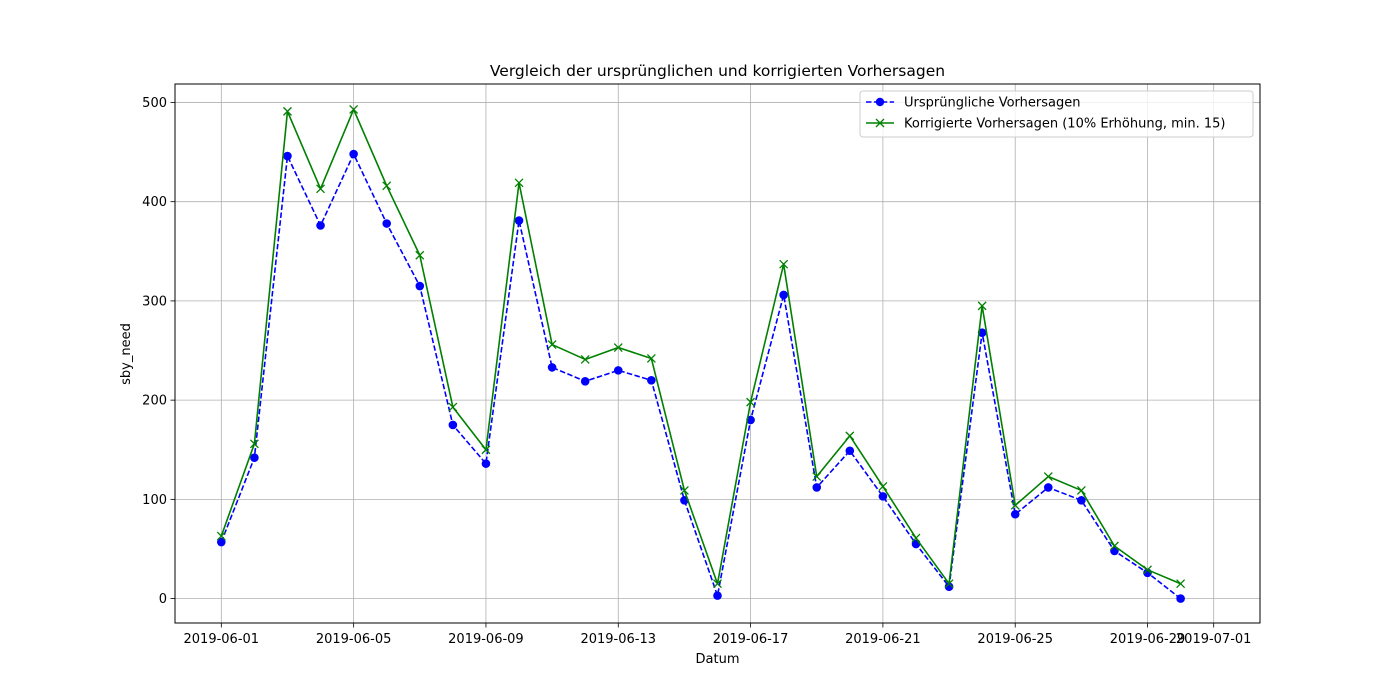 This screenshot has width=1400, height=700. Describe the element at coordinates (880, 123) in the screenshot. I see `legend-marker-corrected` at that location.